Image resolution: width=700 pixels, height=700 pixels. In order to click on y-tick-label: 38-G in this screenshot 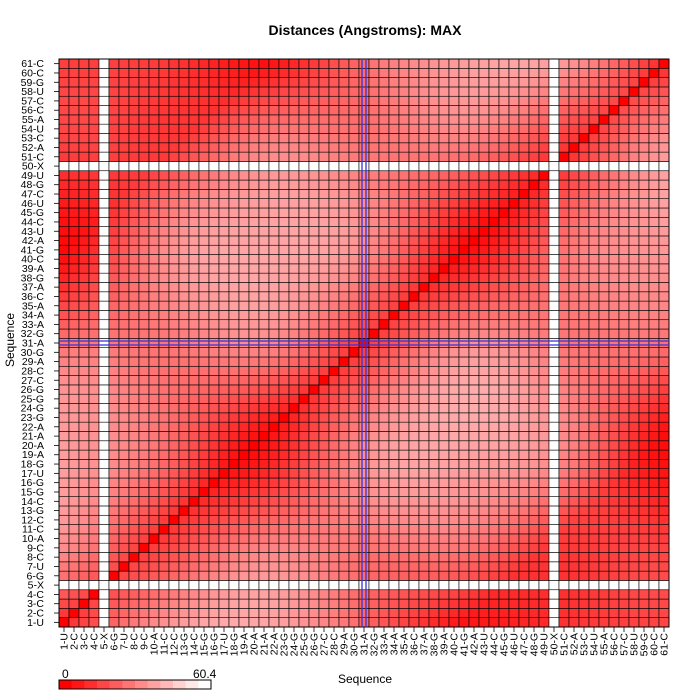, I will do `click(32, 278)`.